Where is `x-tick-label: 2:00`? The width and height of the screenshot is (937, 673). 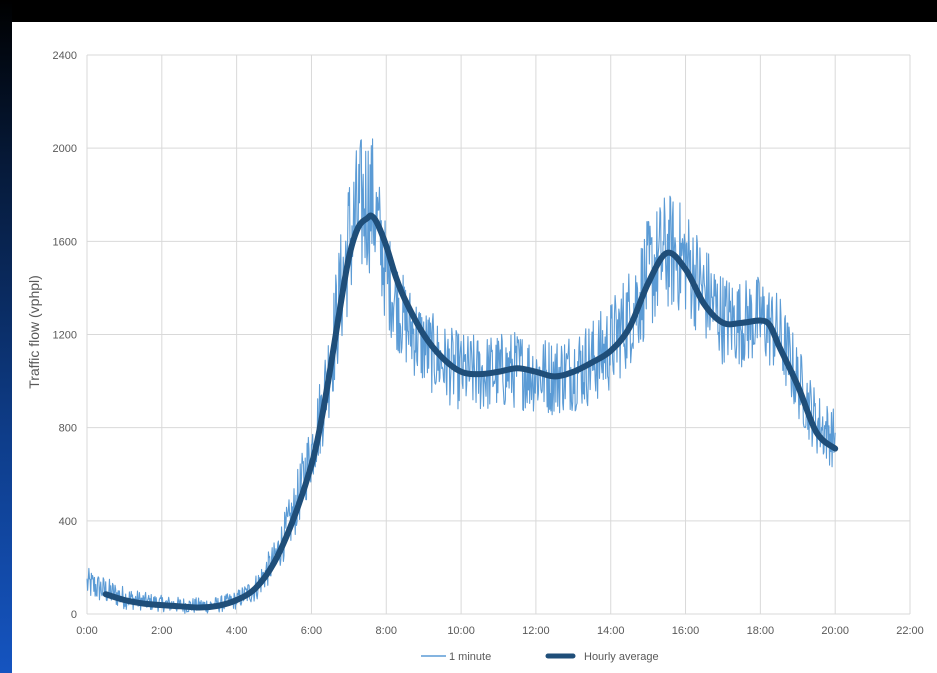 x-tick-label: 2:00 is located at coordinates (161, 631).